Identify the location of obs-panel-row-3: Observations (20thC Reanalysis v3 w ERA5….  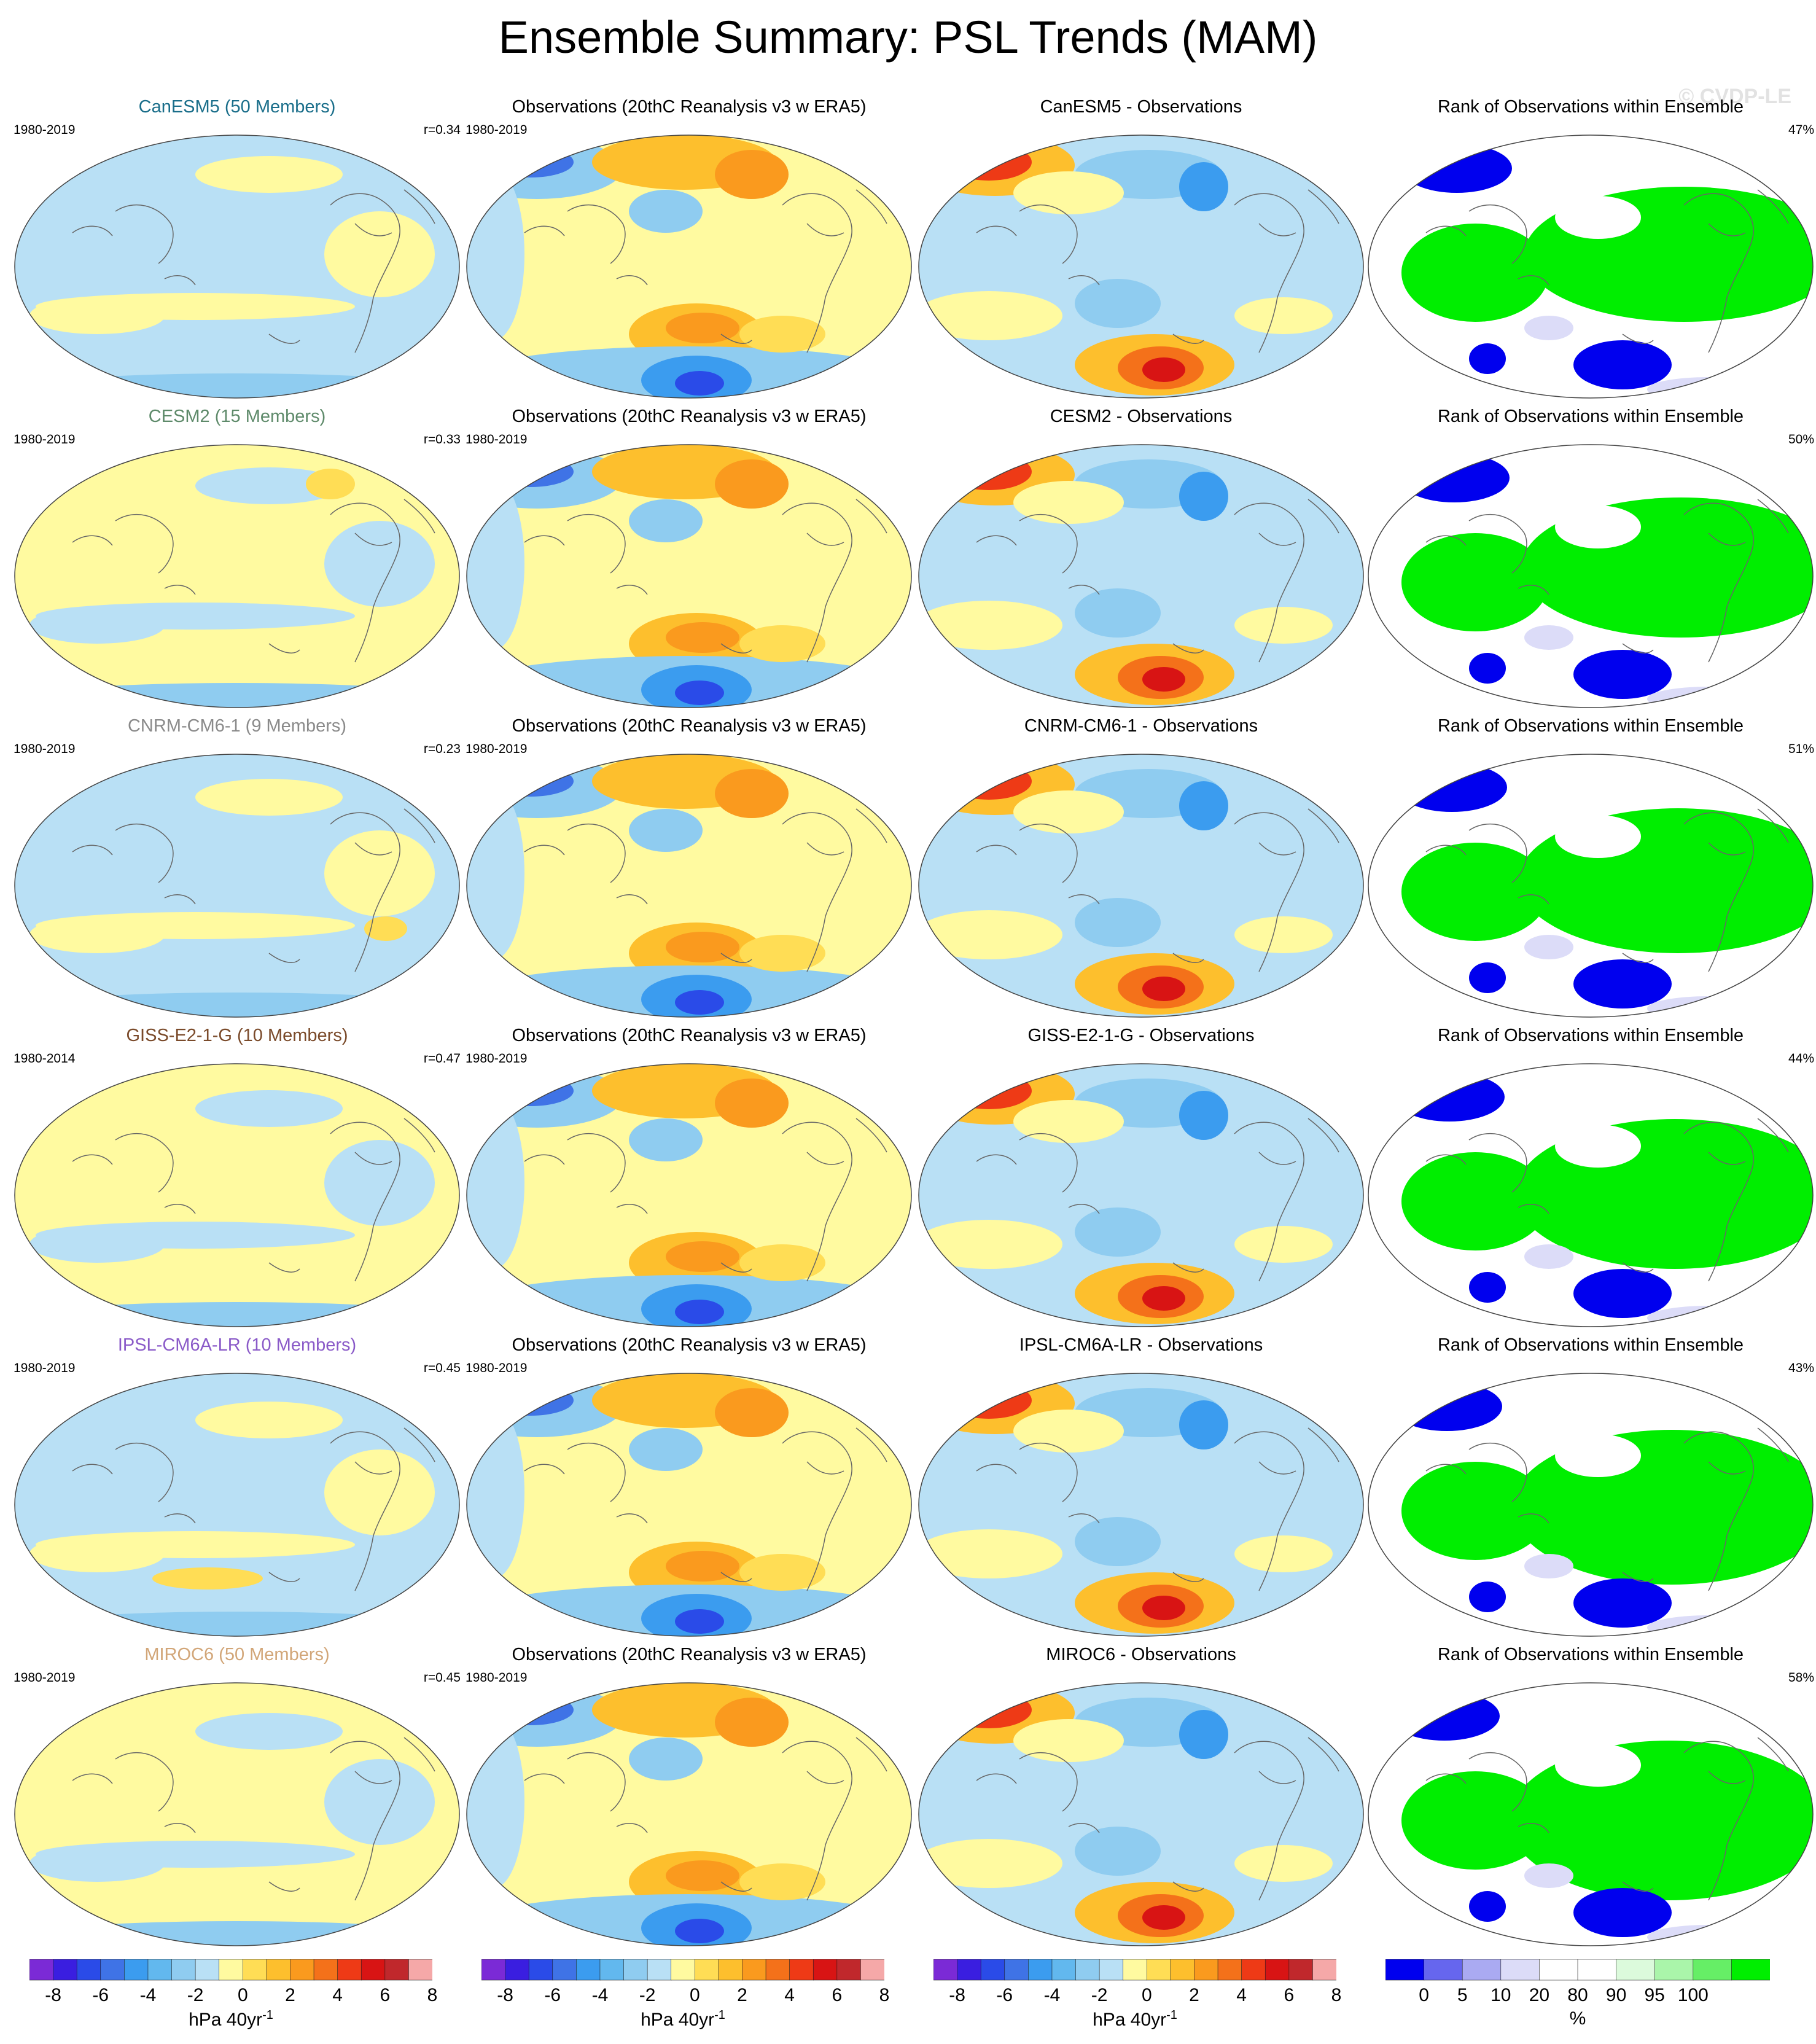
(689, 871).